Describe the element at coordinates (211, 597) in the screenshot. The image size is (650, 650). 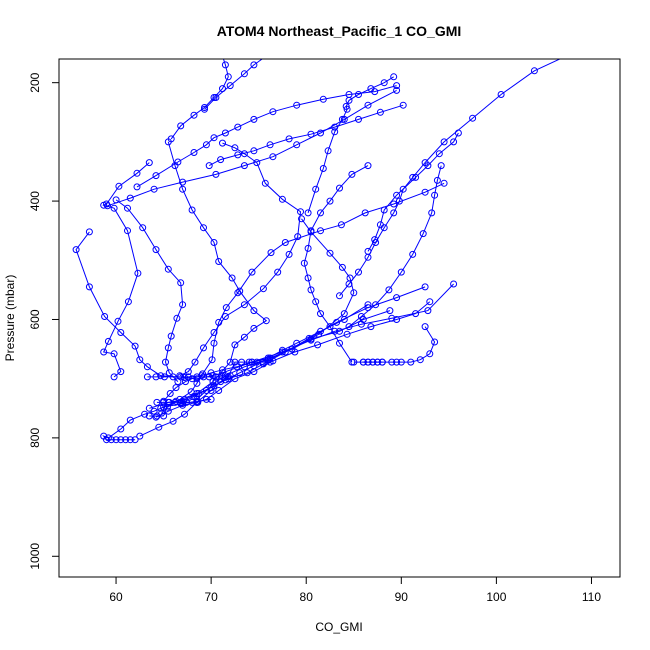
I see `x-tick-label: 70` at that location.